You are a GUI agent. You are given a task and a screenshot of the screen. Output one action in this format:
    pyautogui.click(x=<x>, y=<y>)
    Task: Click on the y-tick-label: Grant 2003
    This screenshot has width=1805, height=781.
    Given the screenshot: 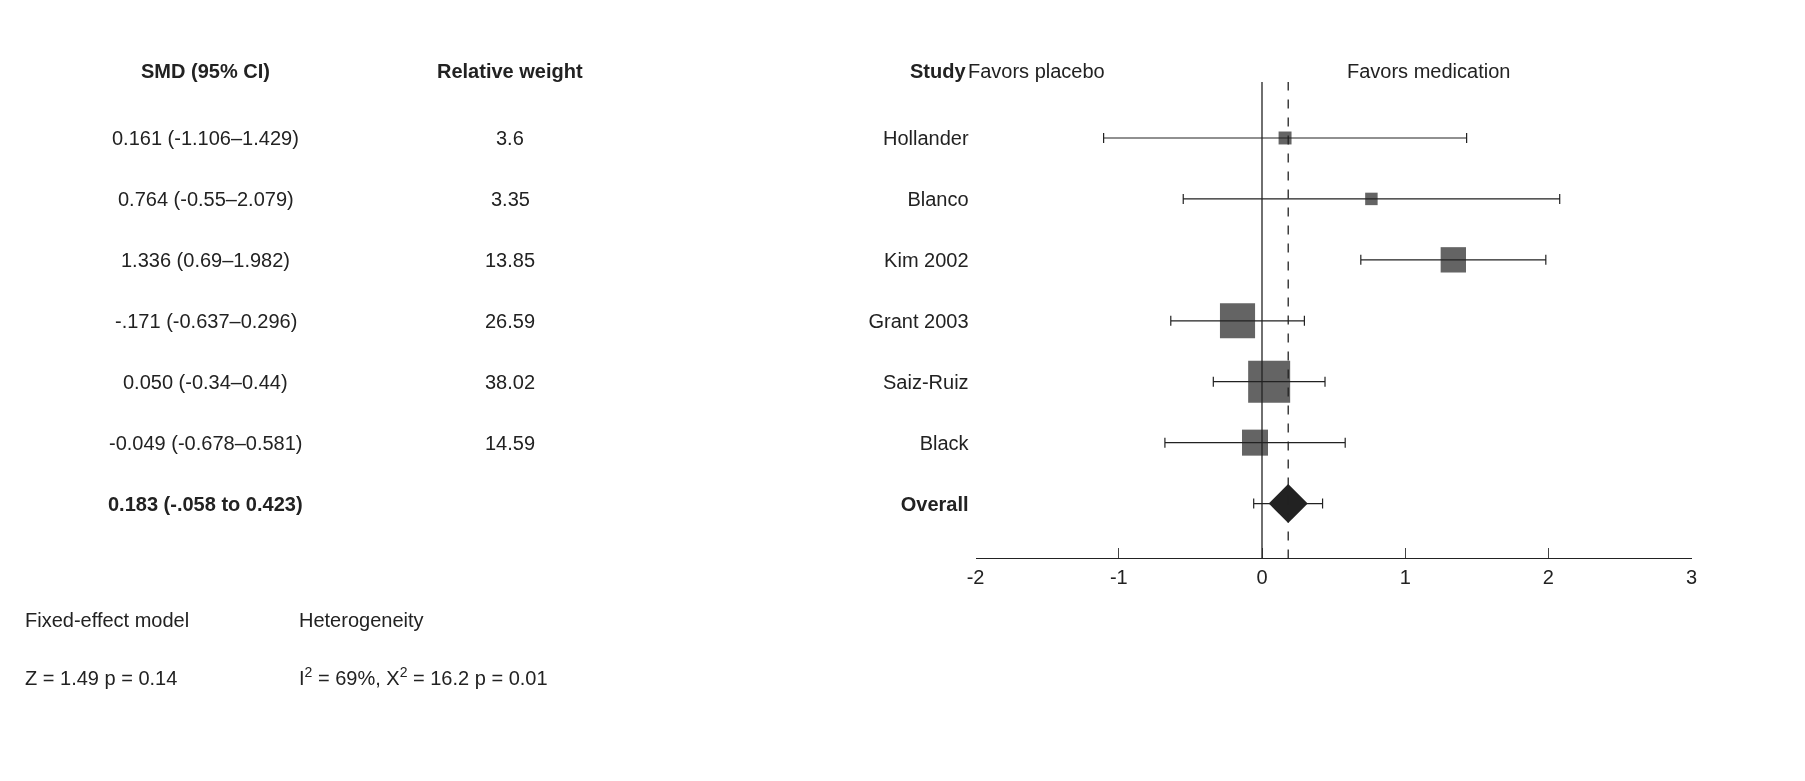 What is the action you would take?
    pyautogui.click(x=918, y=320)
    